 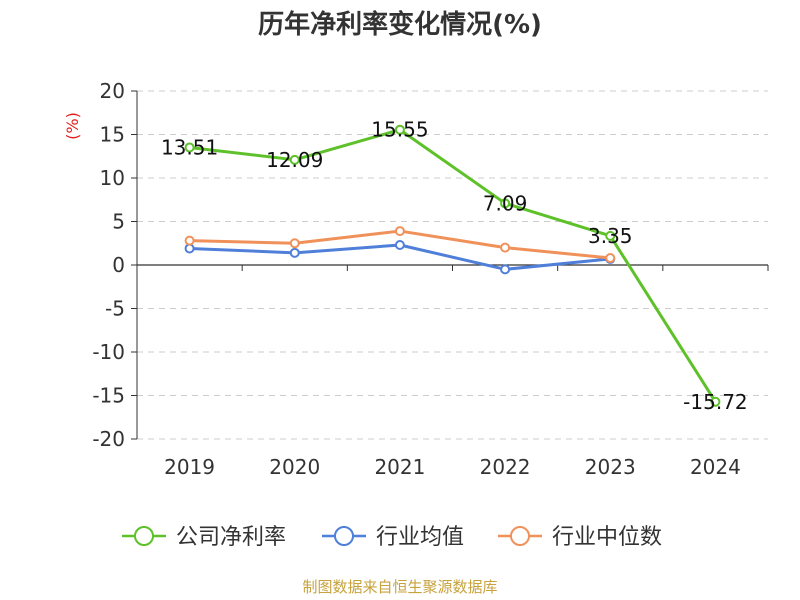 I want to click on y-tick-label-0: 0, so click(x=118, y=265).